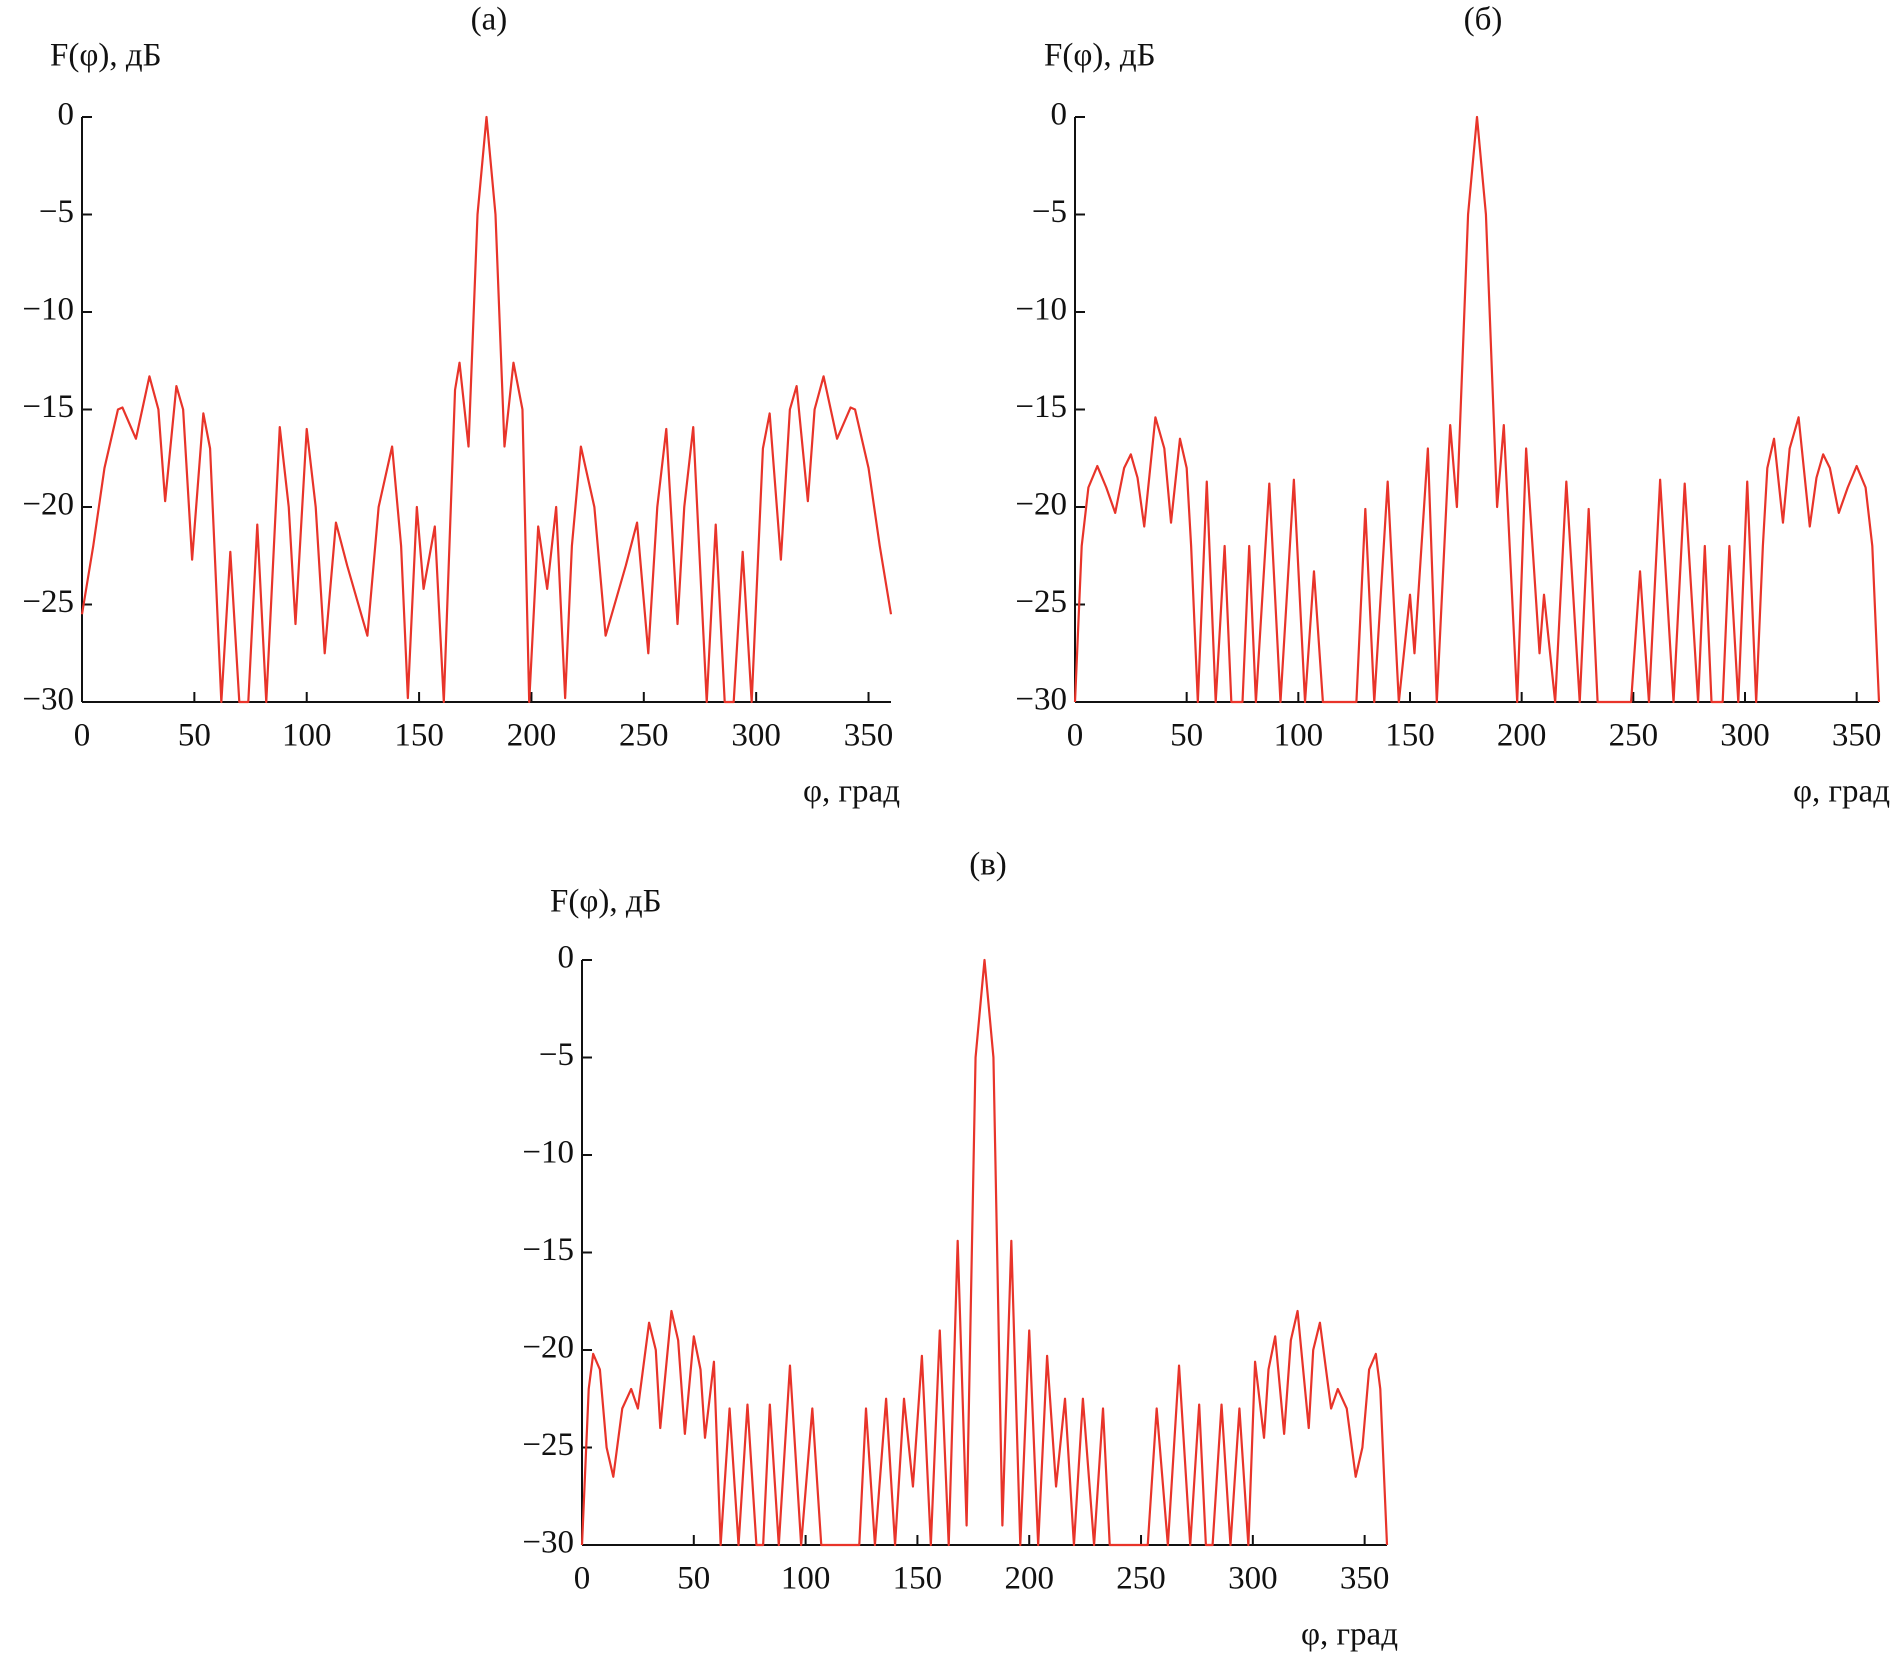  What do you see at coordinates (988, 865) in the screenshot?
I see `chart-title: (в)` at bounding box center [988, 865].